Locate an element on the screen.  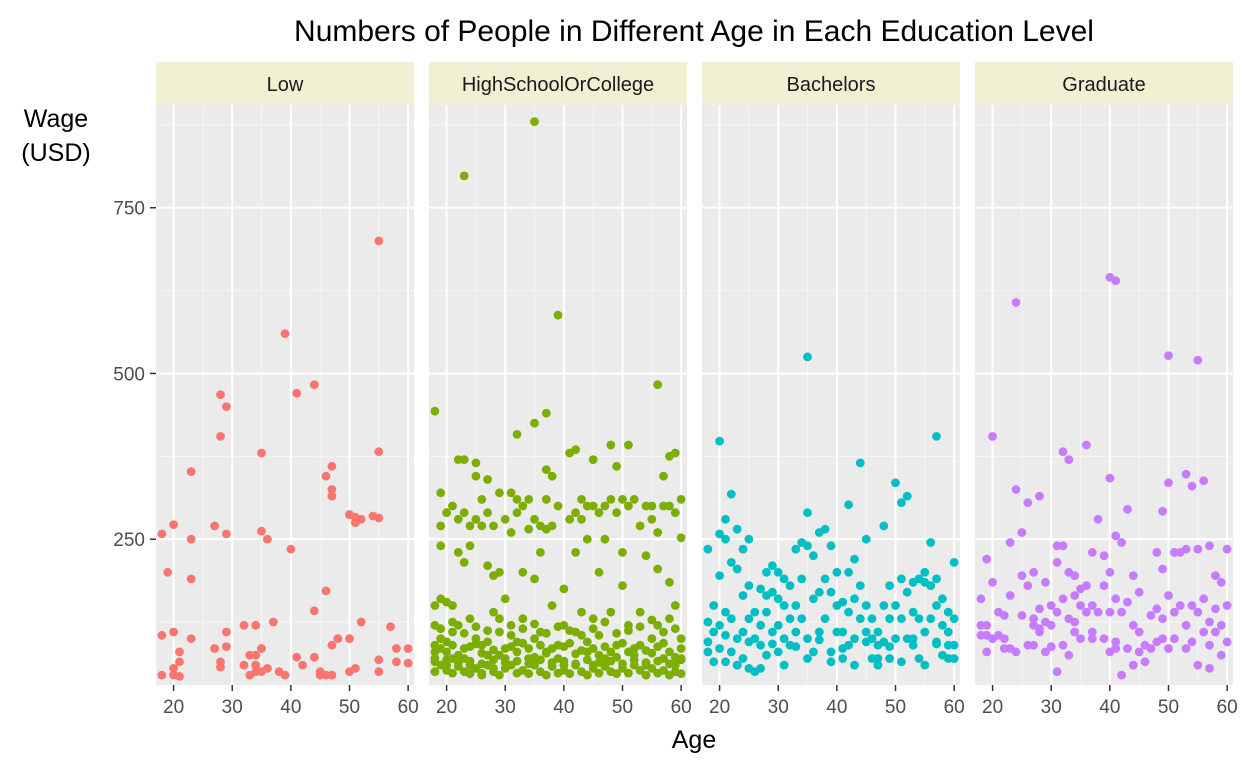
x-tick-label: 20 is located at coordinates (446, 707).